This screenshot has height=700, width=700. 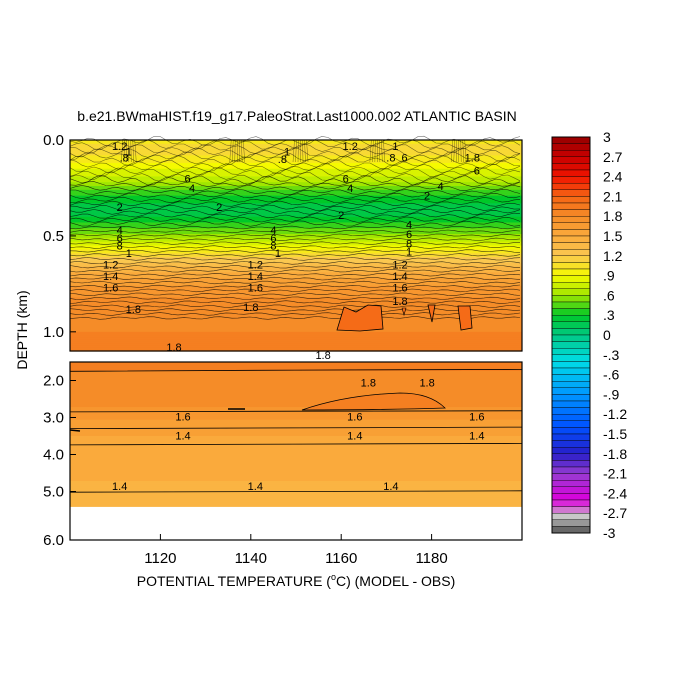 I want to click on contour-label: 8, so click(x=120, y=247).